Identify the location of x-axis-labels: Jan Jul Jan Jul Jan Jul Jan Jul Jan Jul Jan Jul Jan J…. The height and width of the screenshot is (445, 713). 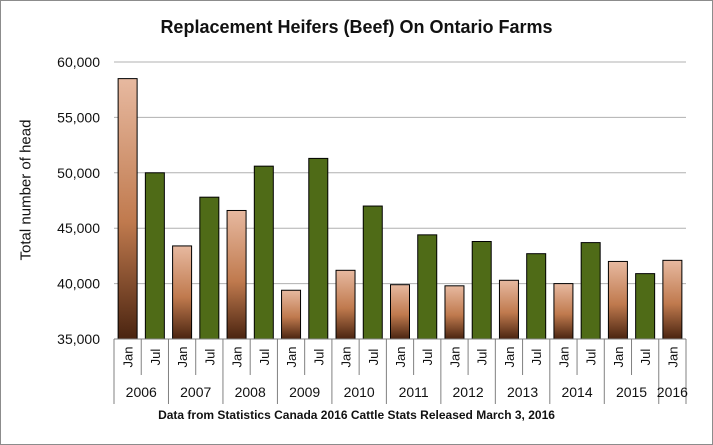
(405, 373).